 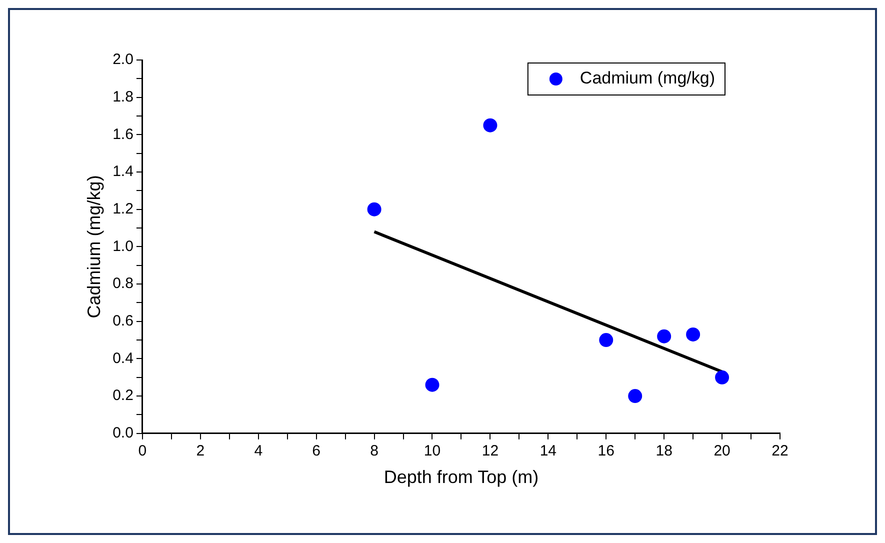 What do you see at coordinates (490, 451) in the screenshot?
I see `x-tick-label: 12` at bounding box center [490, 451].